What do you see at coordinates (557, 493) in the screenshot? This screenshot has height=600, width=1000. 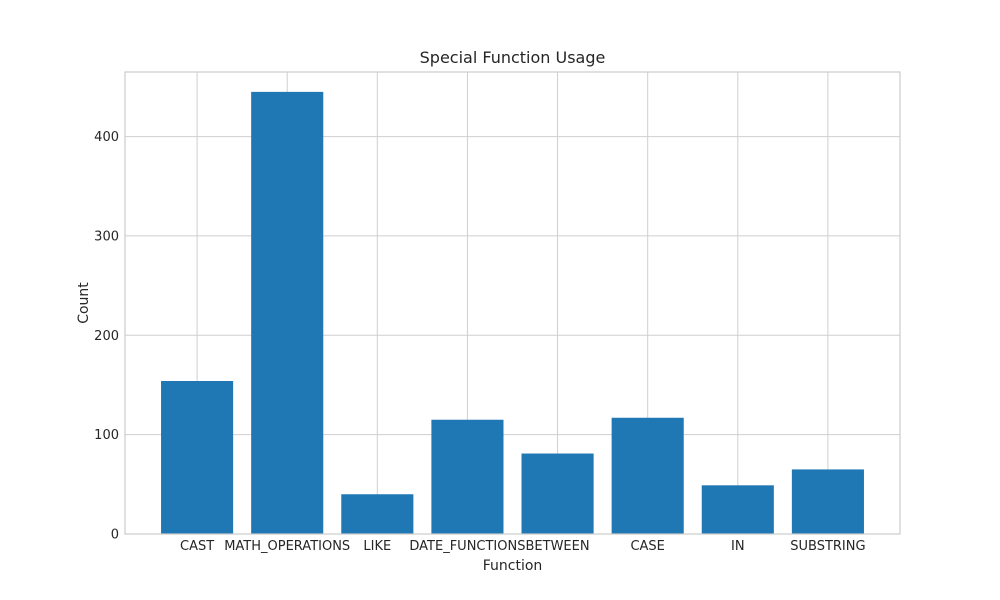 I see `bar-between` at bounding box center [557, 493].